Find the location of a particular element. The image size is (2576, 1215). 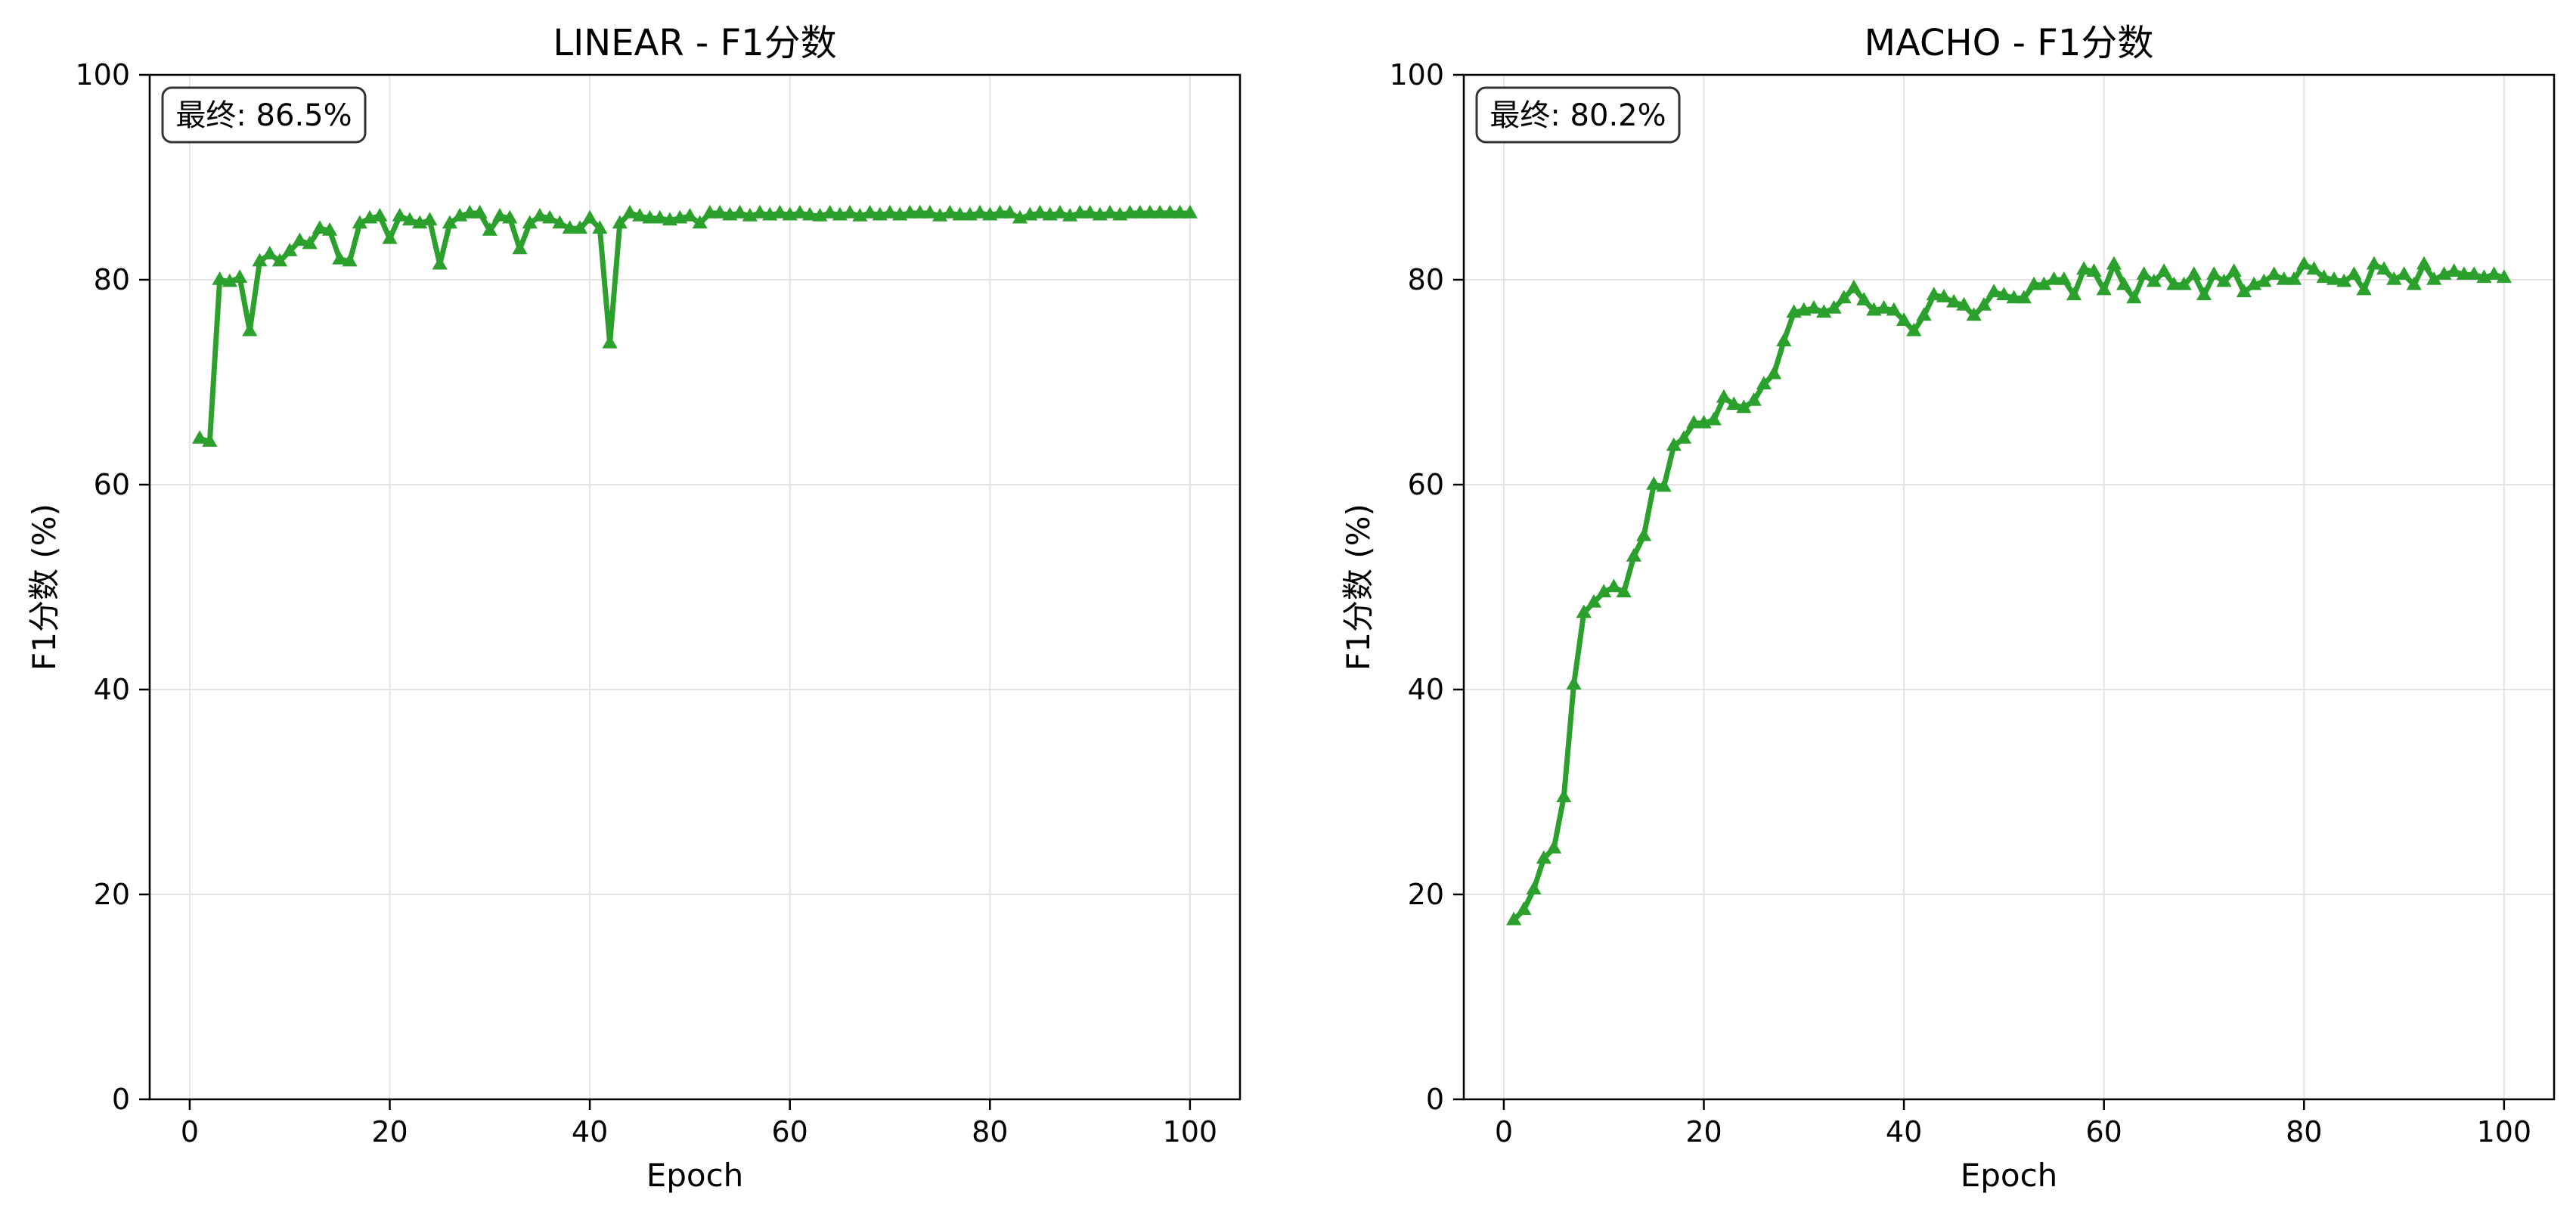

x-tick-label: 100 is located at coordinates (2504, 1131).